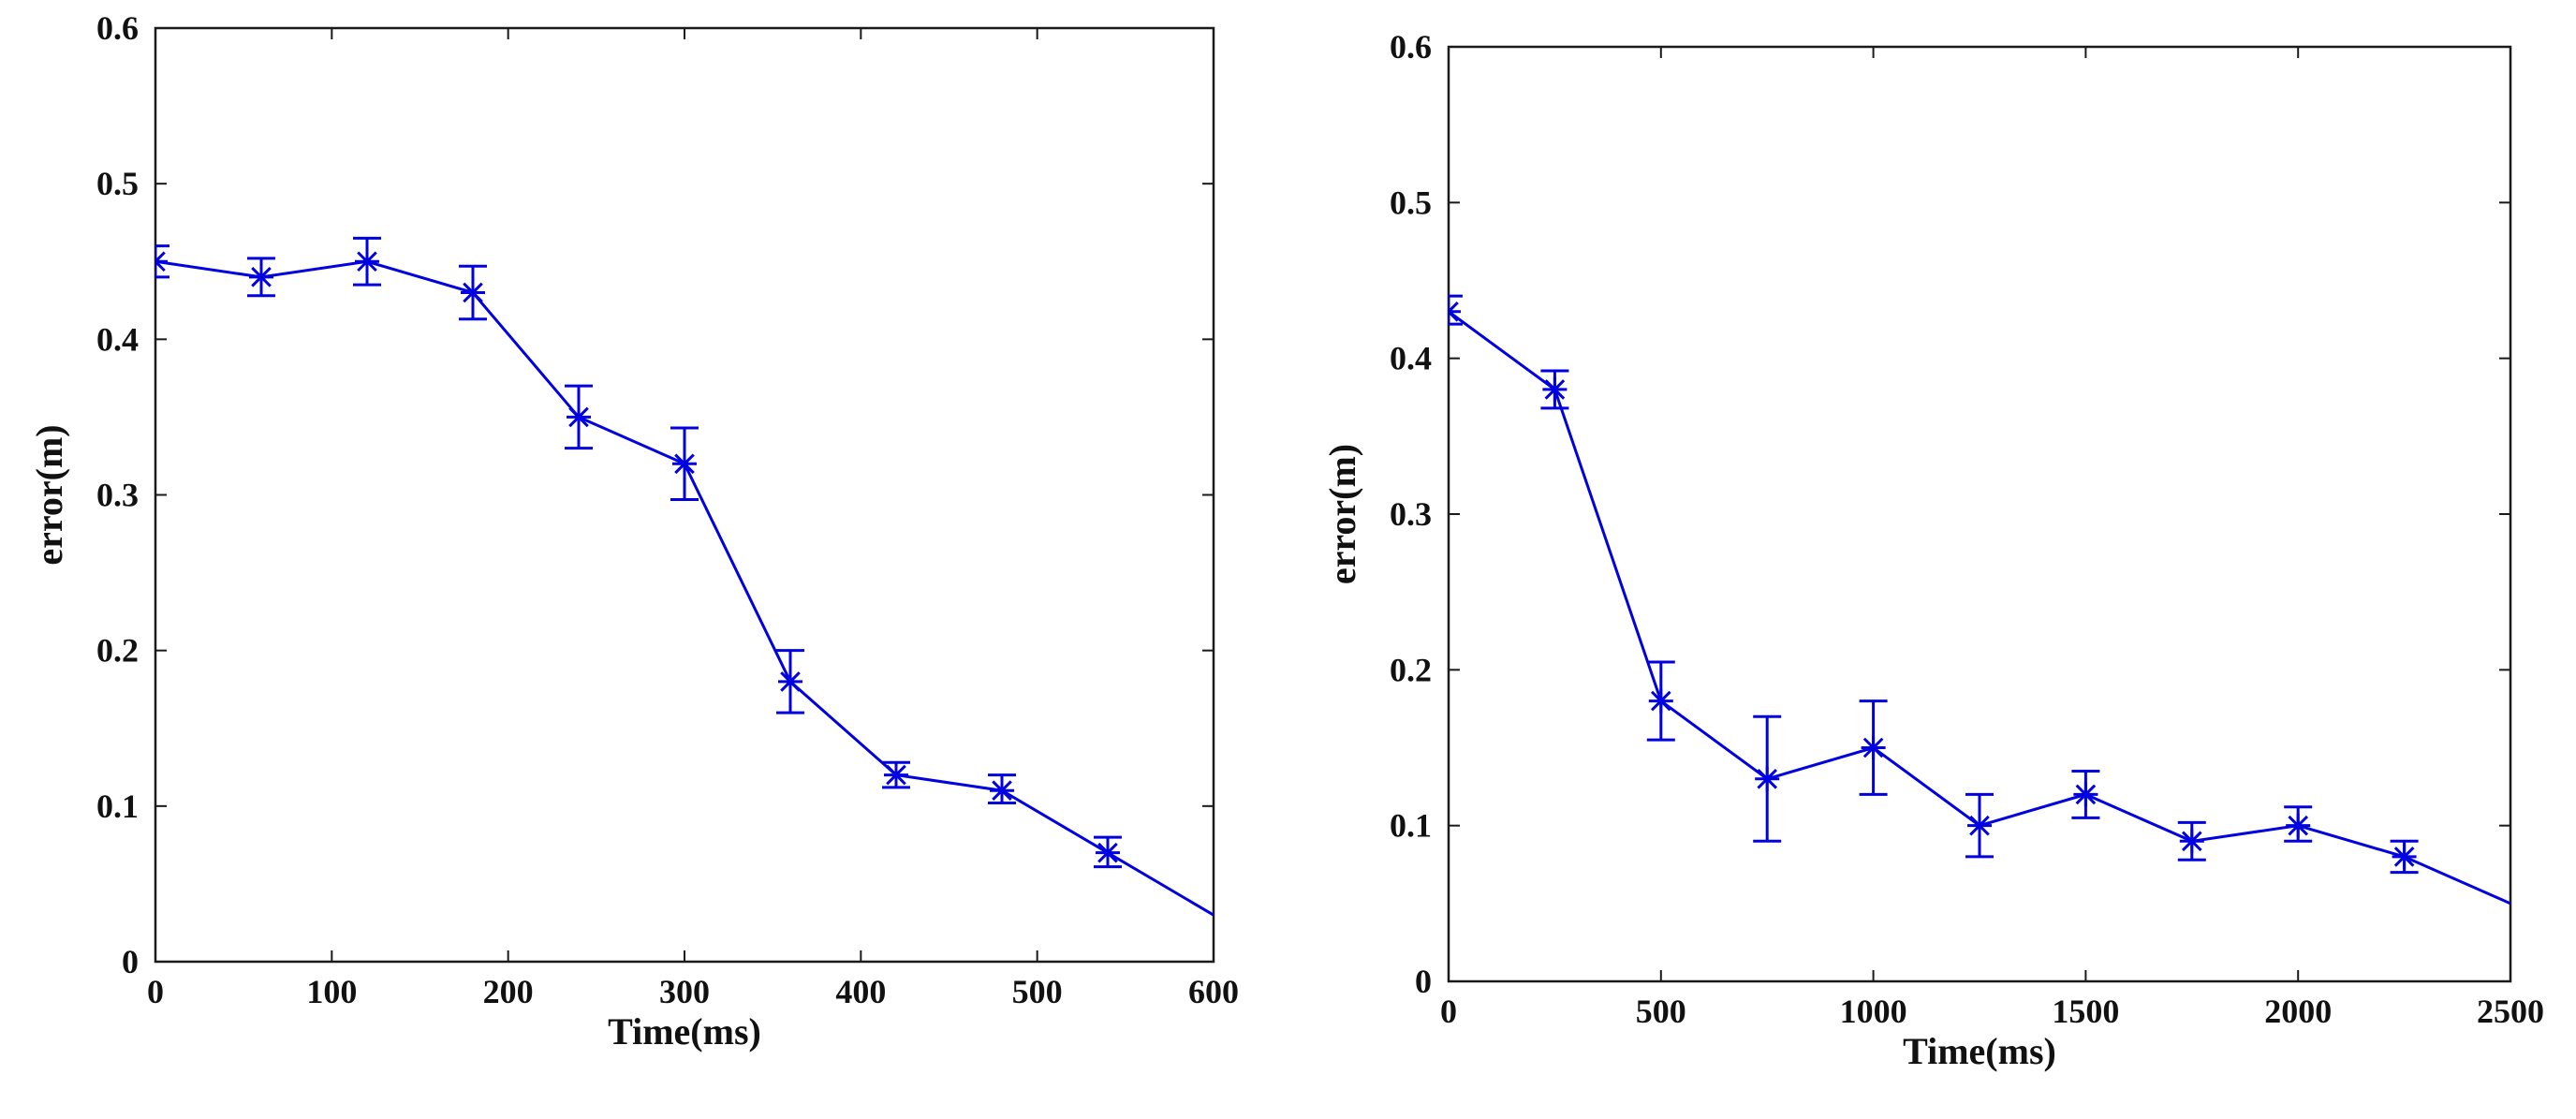  What do you see at coordinates (1411, 669) in the screenshot?
I see `chart-1-y-tick-label: 0.2` at bounding box center [1411, 669].